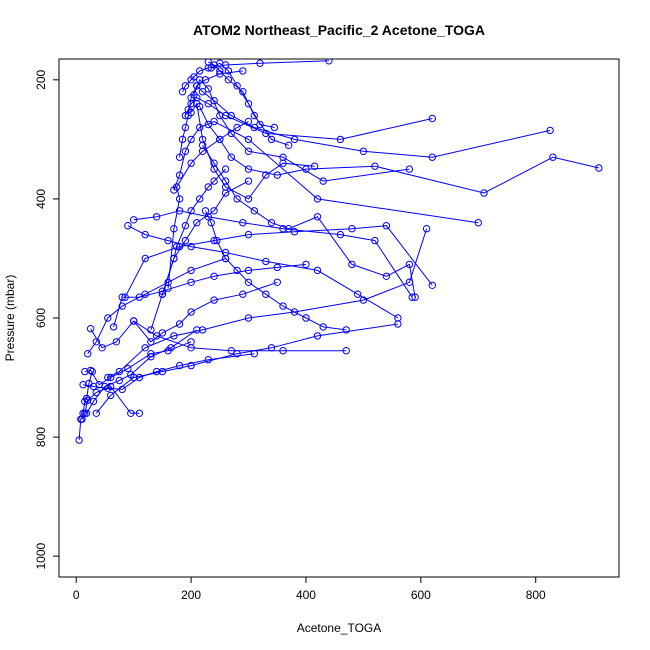 This screenshot has height=650, width=650. Describe the element at coordinates (339, 628) in the screenshot. I see `x-axis-label: Acetone_TOGA` at that location.